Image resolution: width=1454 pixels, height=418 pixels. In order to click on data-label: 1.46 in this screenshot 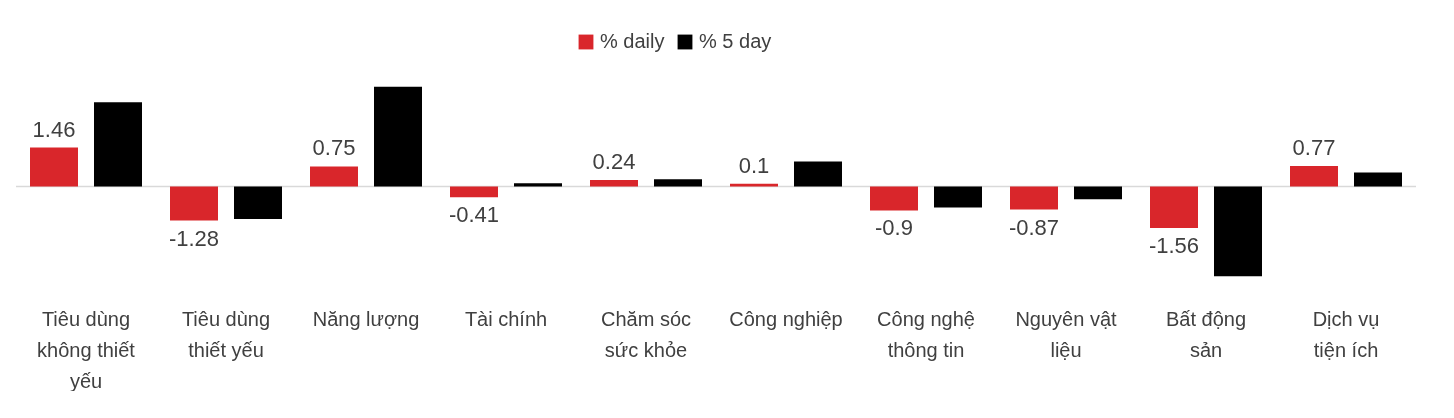, I will do `click(54, 129)`.